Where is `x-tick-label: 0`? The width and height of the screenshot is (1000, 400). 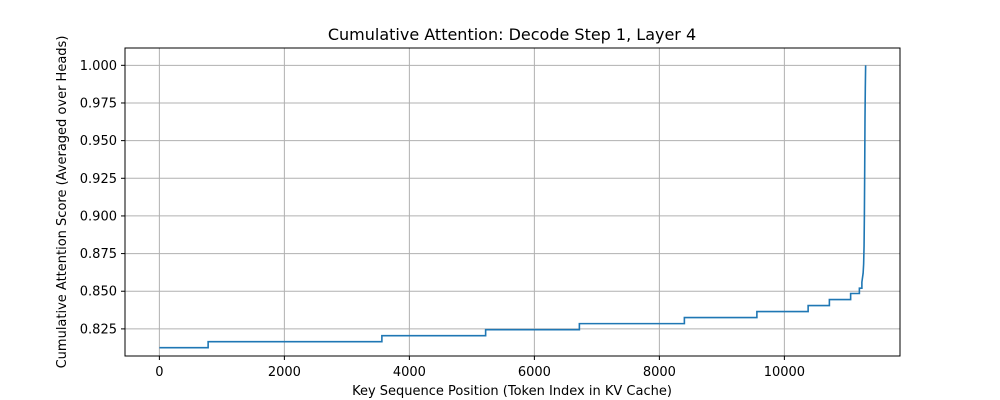 x-tick-label: 0 is located at coordinates (159, 372).